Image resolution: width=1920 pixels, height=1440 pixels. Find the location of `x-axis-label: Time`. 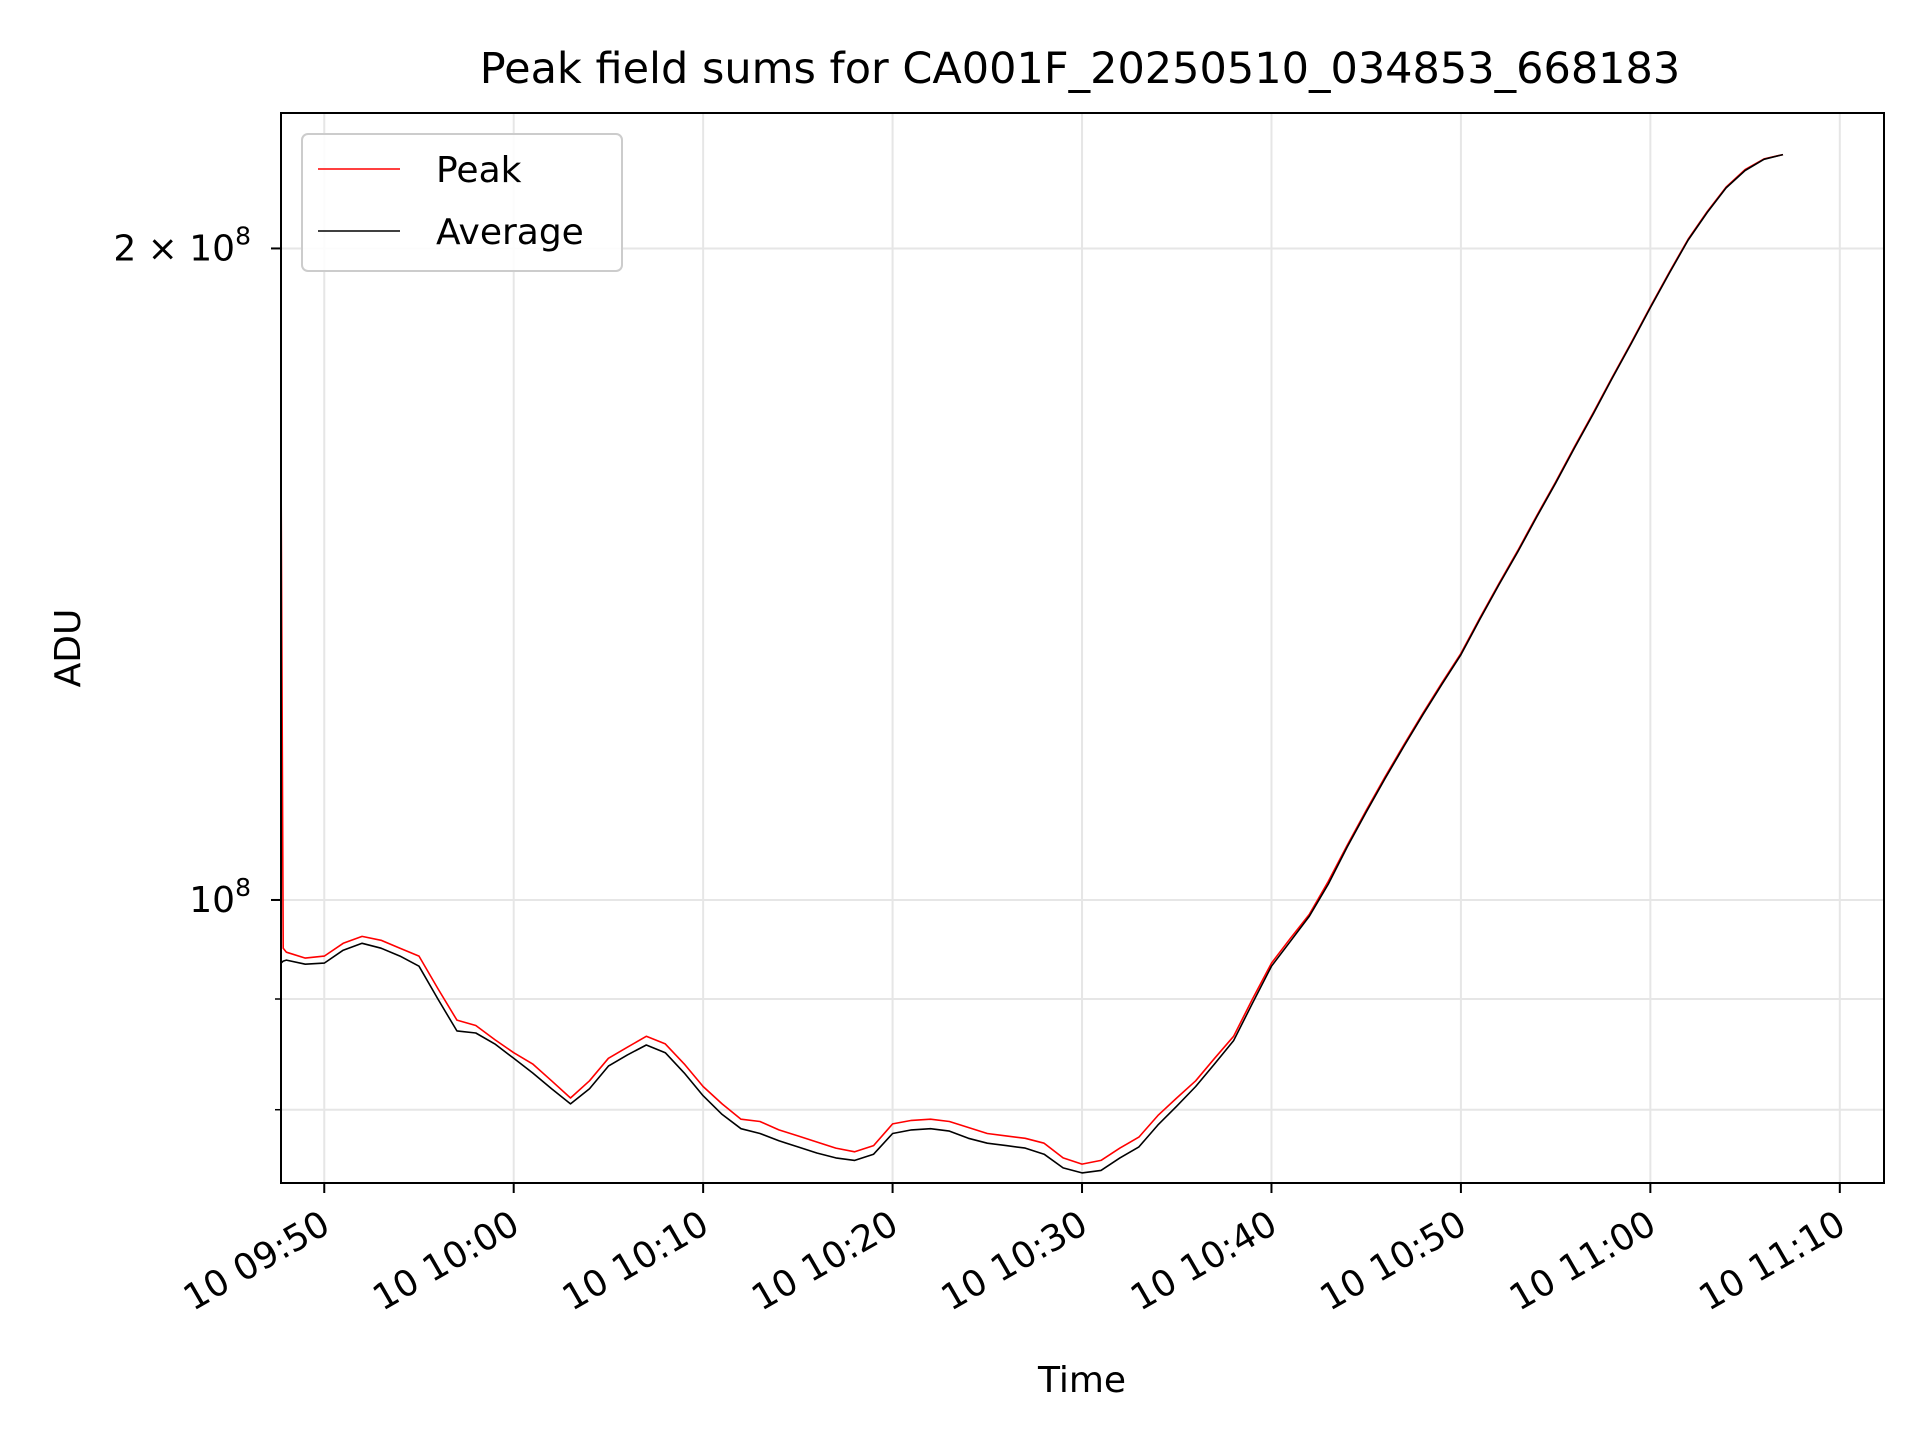

x-axis-label: Time is located at coordinates (1081, 1380).